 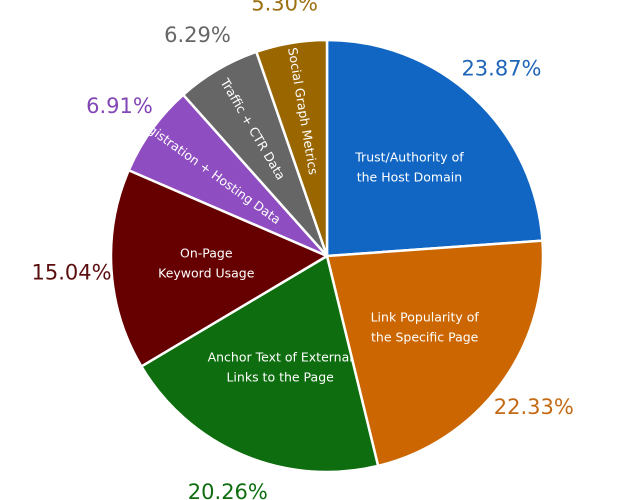 I want to click on slice-category-label: Anchor Text of External Links to the Page, so click(x=280, y=367).